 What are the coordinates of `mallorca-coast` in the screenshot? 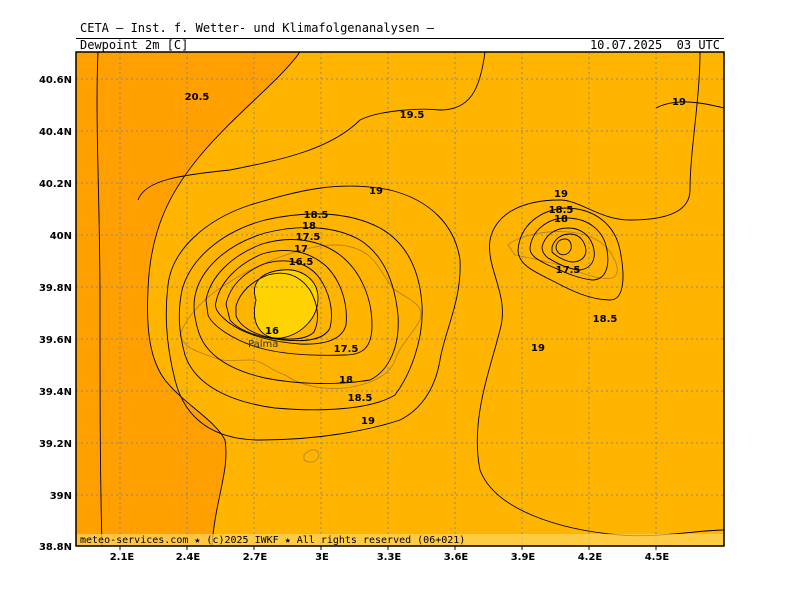 It's located at (300, 316).